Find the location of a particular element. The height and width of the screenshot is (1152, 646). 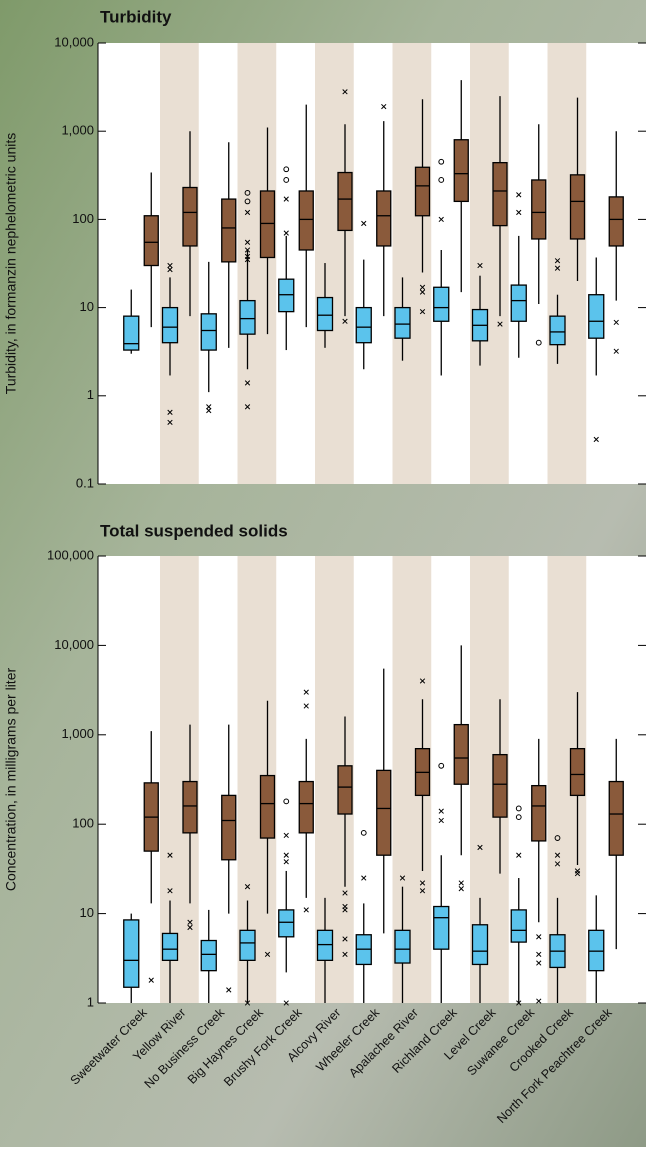

y-tick-label: 0.1 is located at coordinates (85, 482).